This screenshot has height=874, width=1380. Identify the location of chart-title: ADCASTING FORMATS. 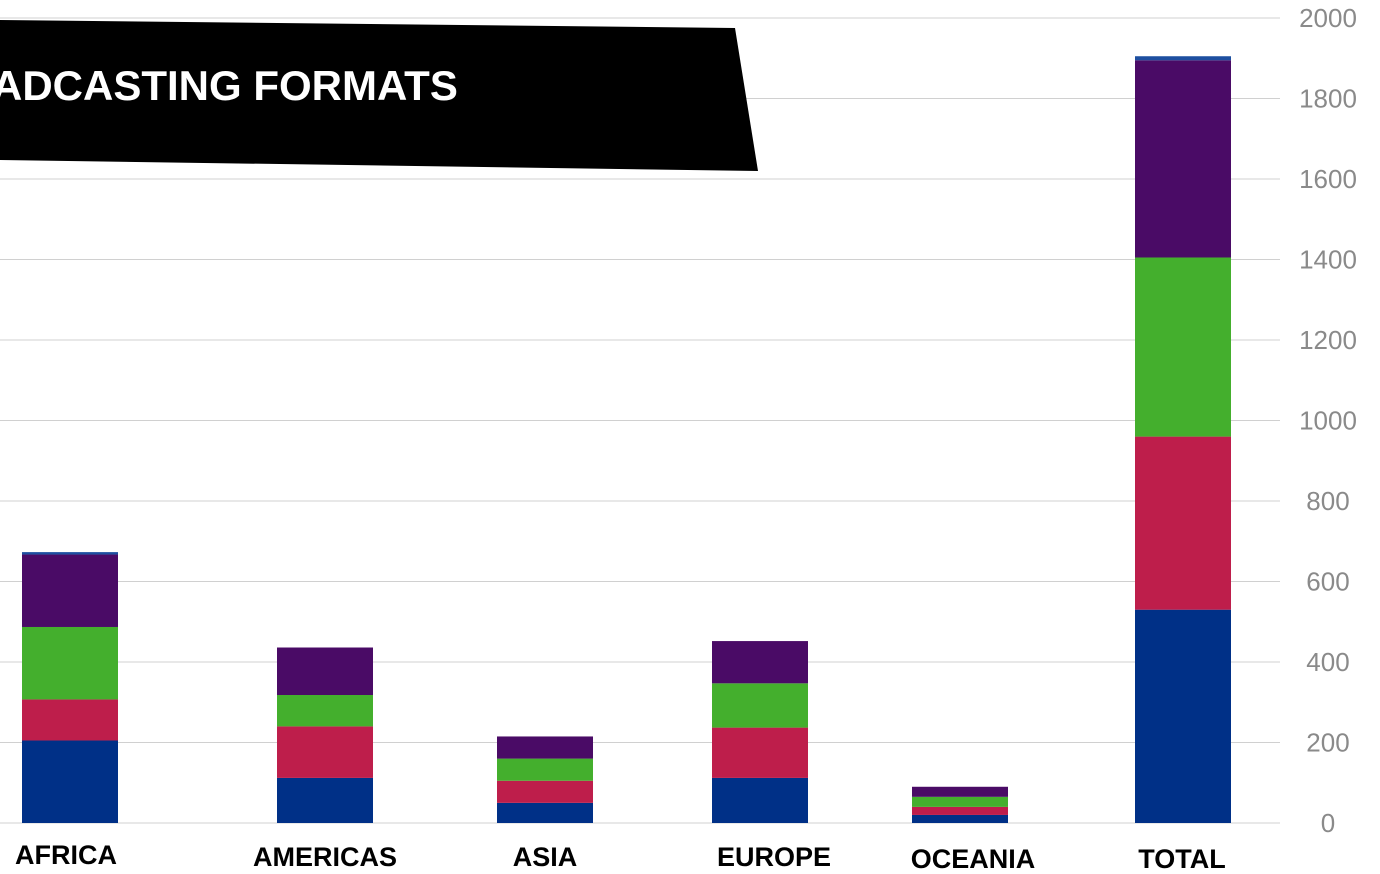
(229, 85).